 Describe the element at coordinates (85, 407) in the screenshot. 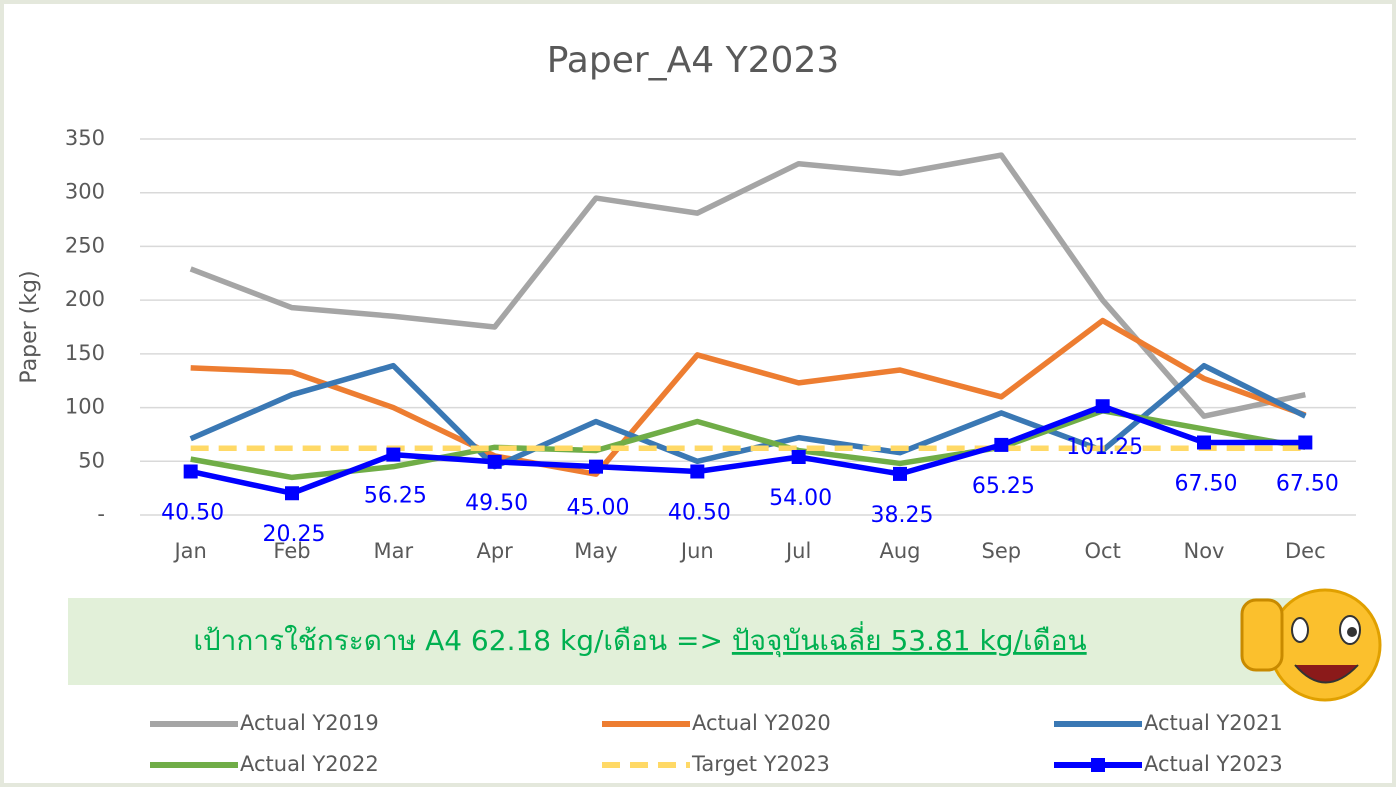

I see `y-tick-label: 100` at that location.